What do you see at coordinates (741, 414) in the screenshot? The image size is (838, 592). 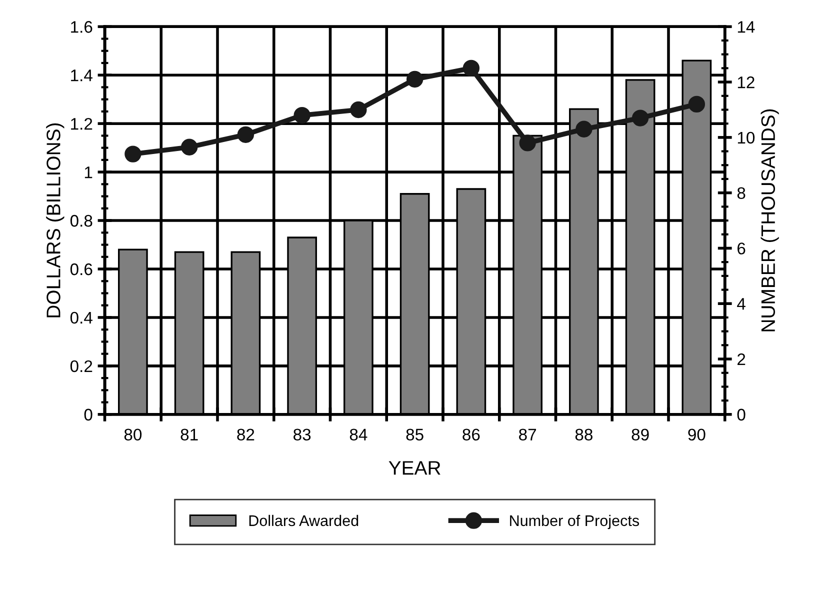 I see `y2-tick-label: 0` at bounding box center [741, 414].